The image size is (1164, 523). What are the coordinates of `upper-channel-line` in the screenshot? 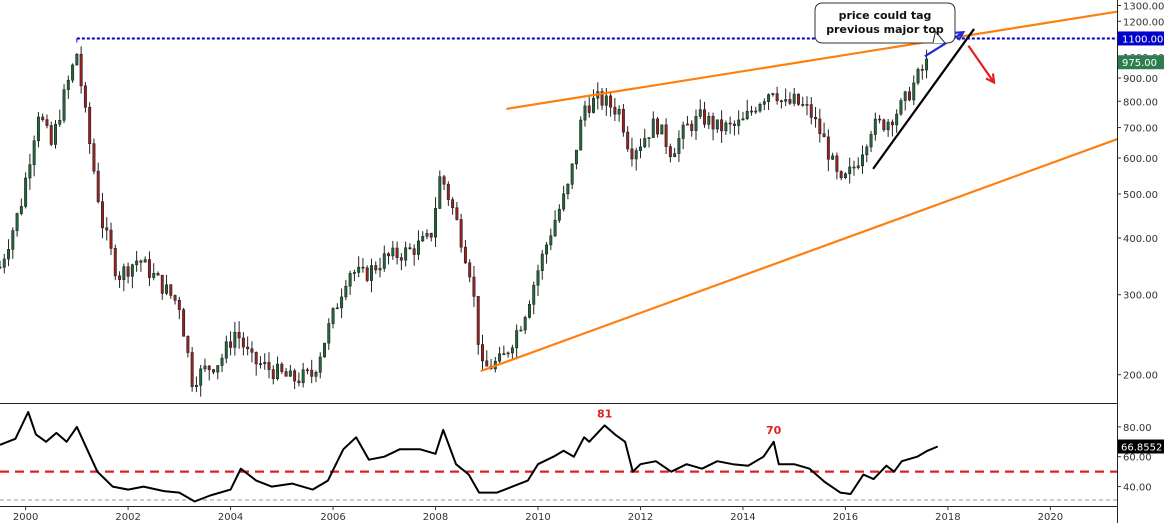 It's located at (812, 60).